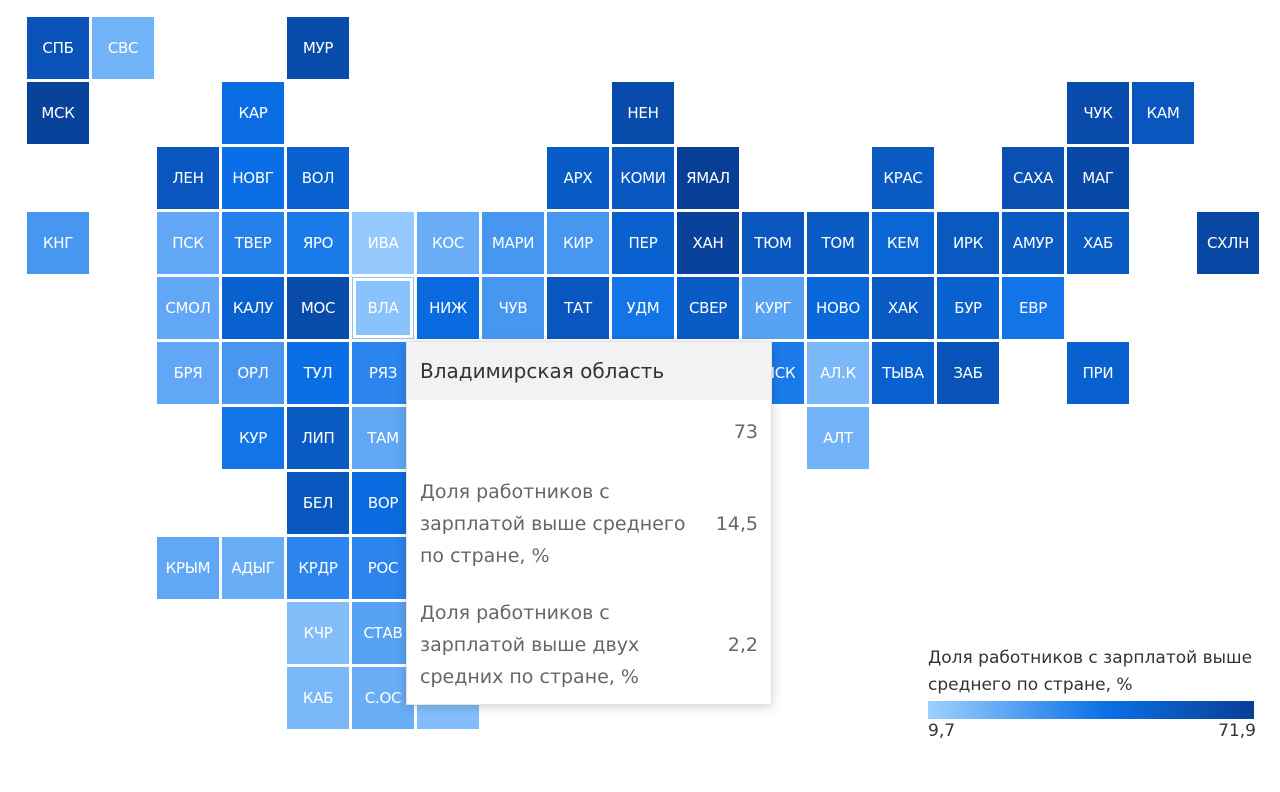 This screenshot has width=1280, height=792. What do you see at coordinates (942, 731) in the screenshot?
I see `legend-min-label: 9,7` at bounding box center [942, 731].